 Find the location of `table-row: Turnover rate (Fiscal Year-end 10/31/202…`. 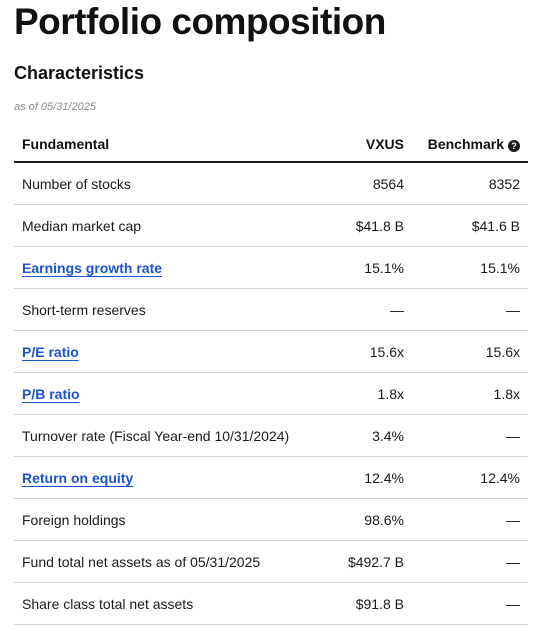

table-row: Turnover rate (Fiscal Year-end 10/31/202… is located at coordinates (271, 435).